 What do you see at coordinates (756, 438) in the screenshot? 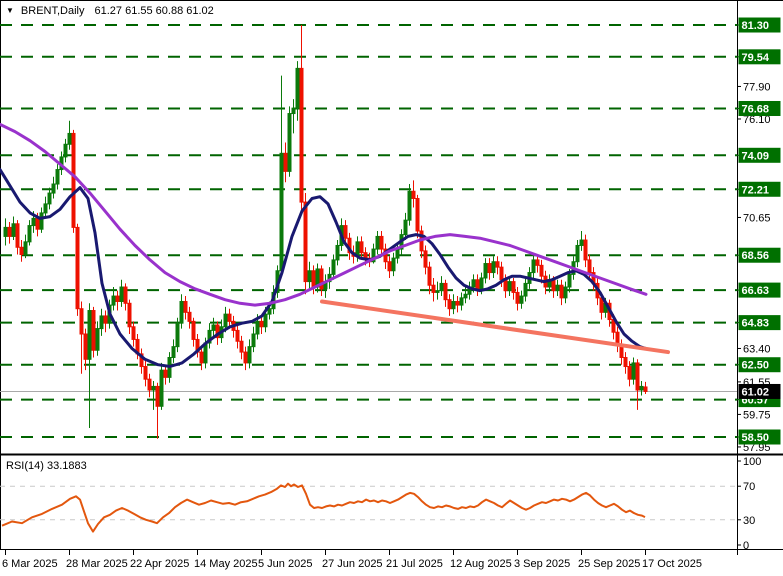
I see `level-price-label: 58.50` at bounding box center [756, 438].